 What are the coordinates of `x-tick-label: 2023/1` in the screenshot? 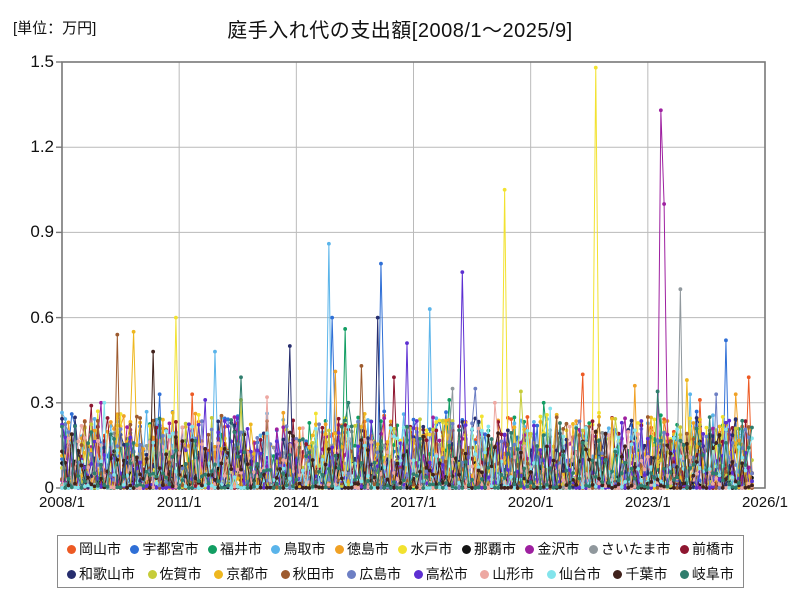 It's located at (647, 502).